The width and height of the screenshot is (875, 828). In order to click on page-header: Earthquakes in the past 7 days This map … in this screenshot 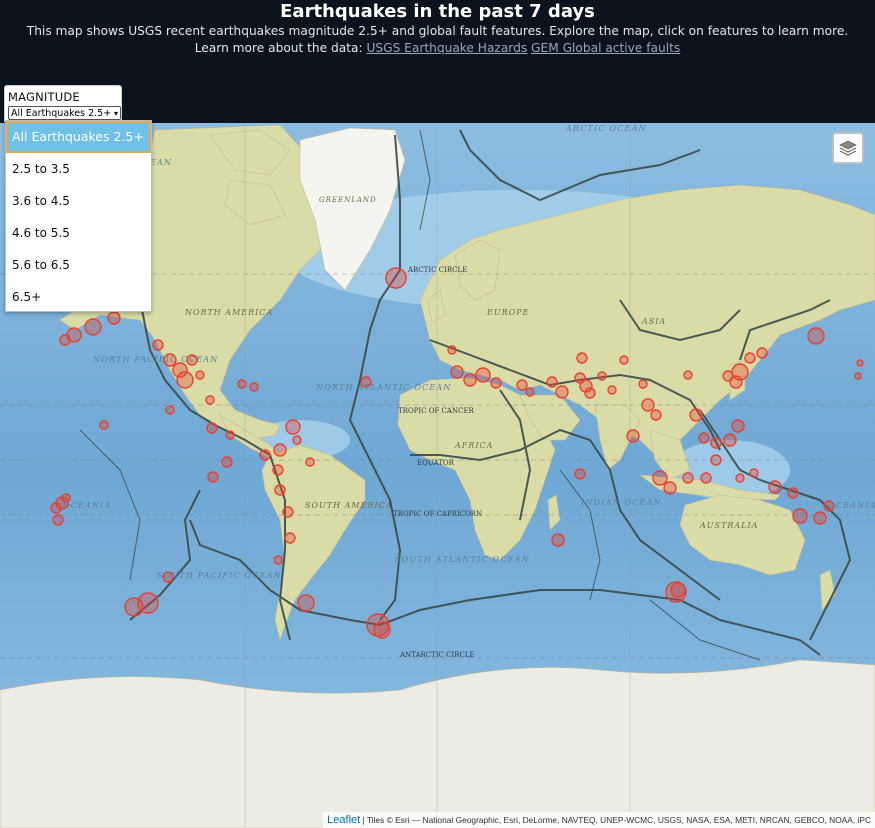, I will do `click(437, 61)`.